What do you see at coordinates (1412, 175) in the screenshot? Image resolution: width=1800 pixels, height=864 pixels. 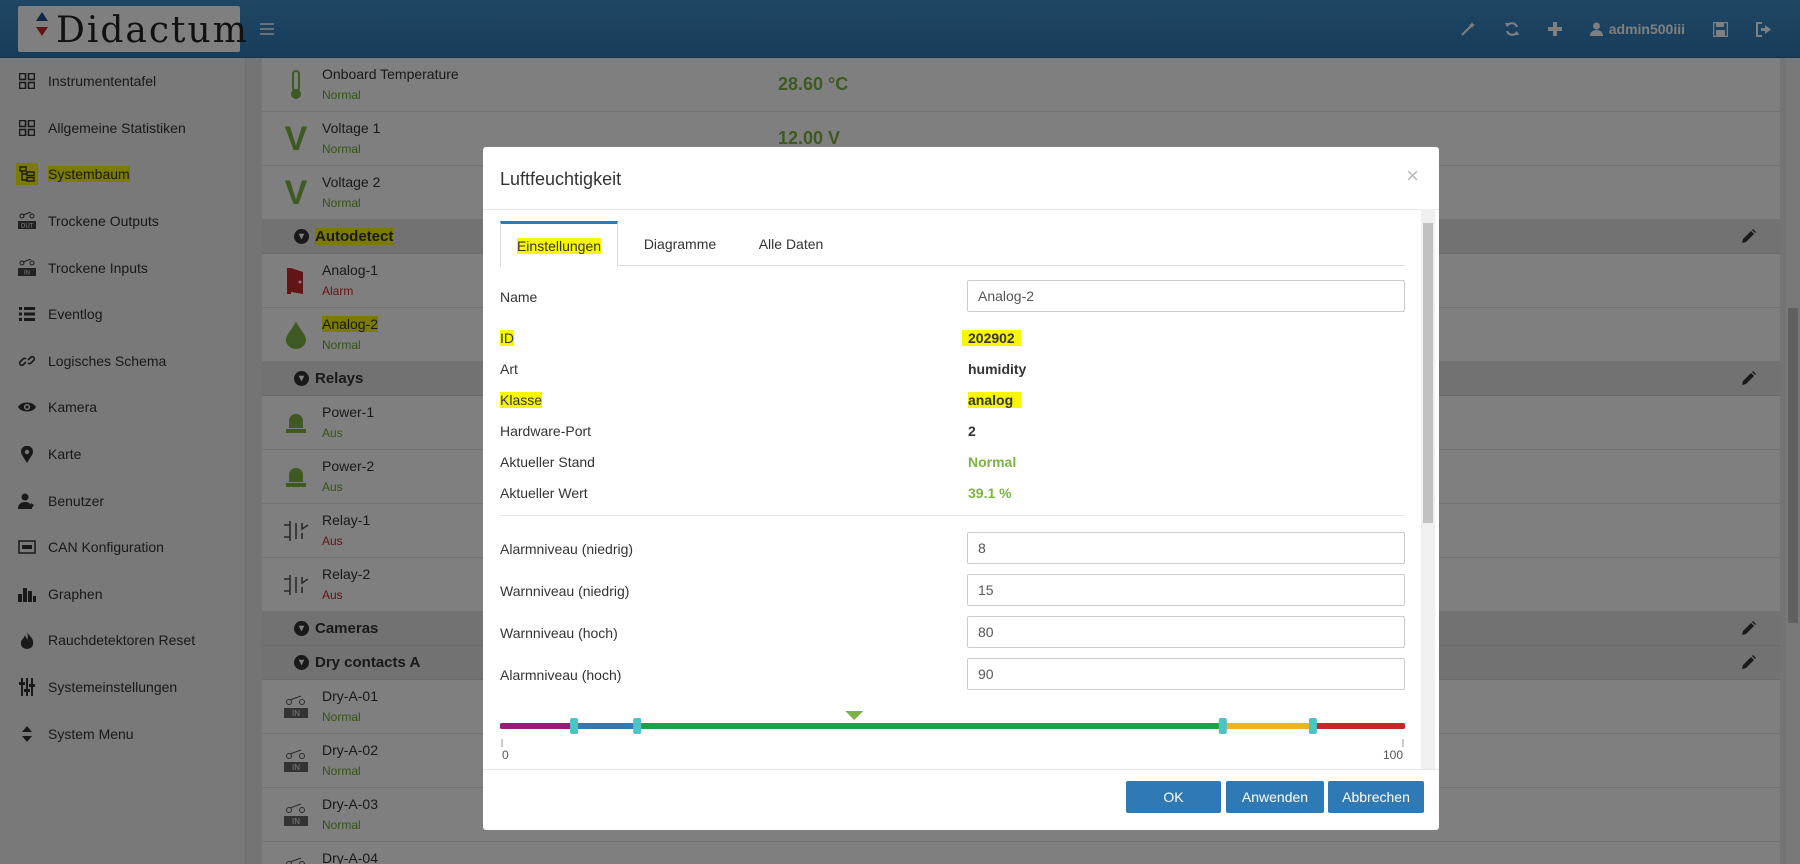 I see `close-icon: ×` at bounding box center [1412, 175].